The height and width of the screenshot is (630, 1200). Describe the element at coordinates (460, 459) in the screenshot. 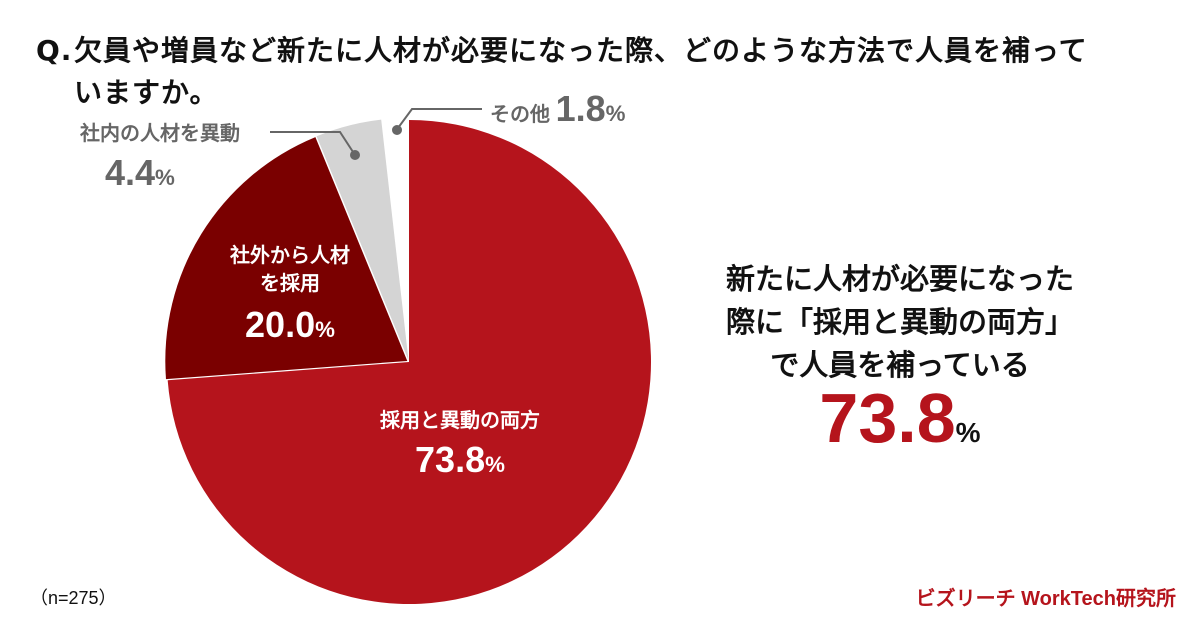

I see `slice-value-both: 73.8%` at that location.